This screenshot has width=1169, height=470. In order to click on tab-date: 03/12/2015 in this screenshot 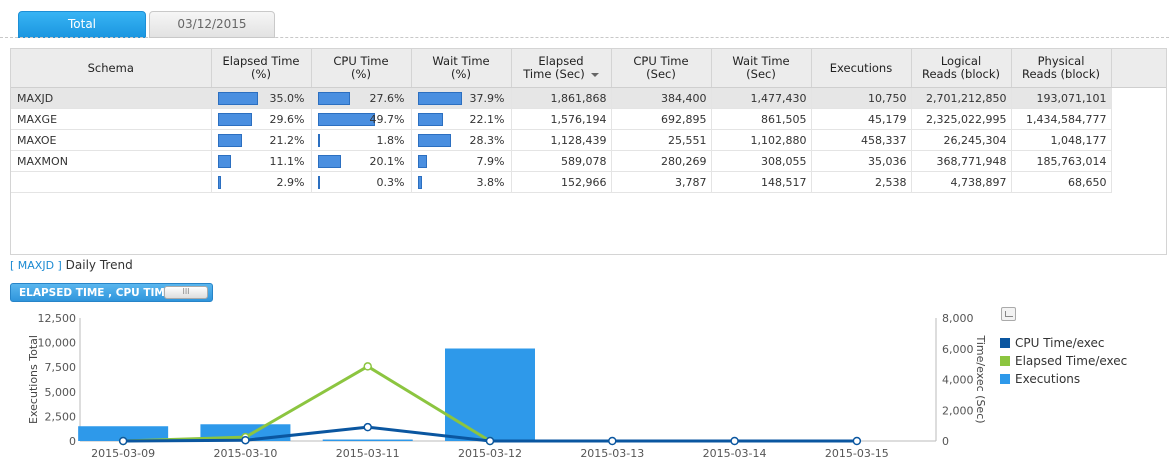, I will do `click(212, 24)`.